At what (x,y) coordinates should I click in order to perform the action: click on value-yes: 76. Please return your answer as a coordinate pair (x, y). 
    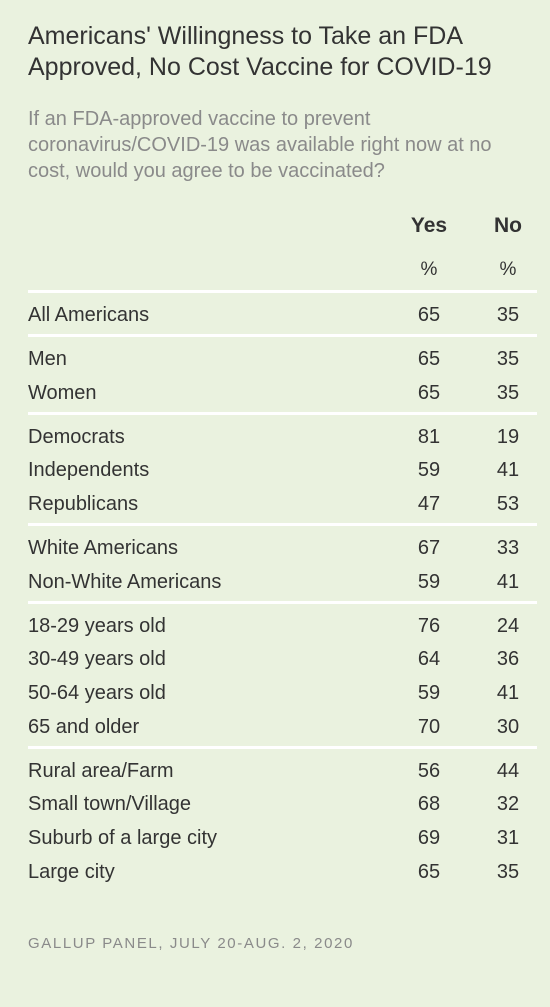
    Looking at the image, I should click on (429, 625).